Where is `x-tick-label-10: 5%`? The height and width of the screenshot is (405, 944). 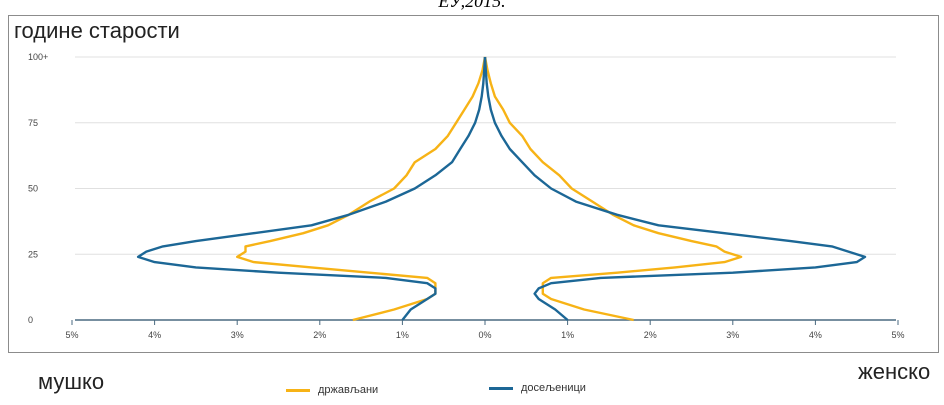 x-tick-label-10: 5% is located at coordinates (897, 335).